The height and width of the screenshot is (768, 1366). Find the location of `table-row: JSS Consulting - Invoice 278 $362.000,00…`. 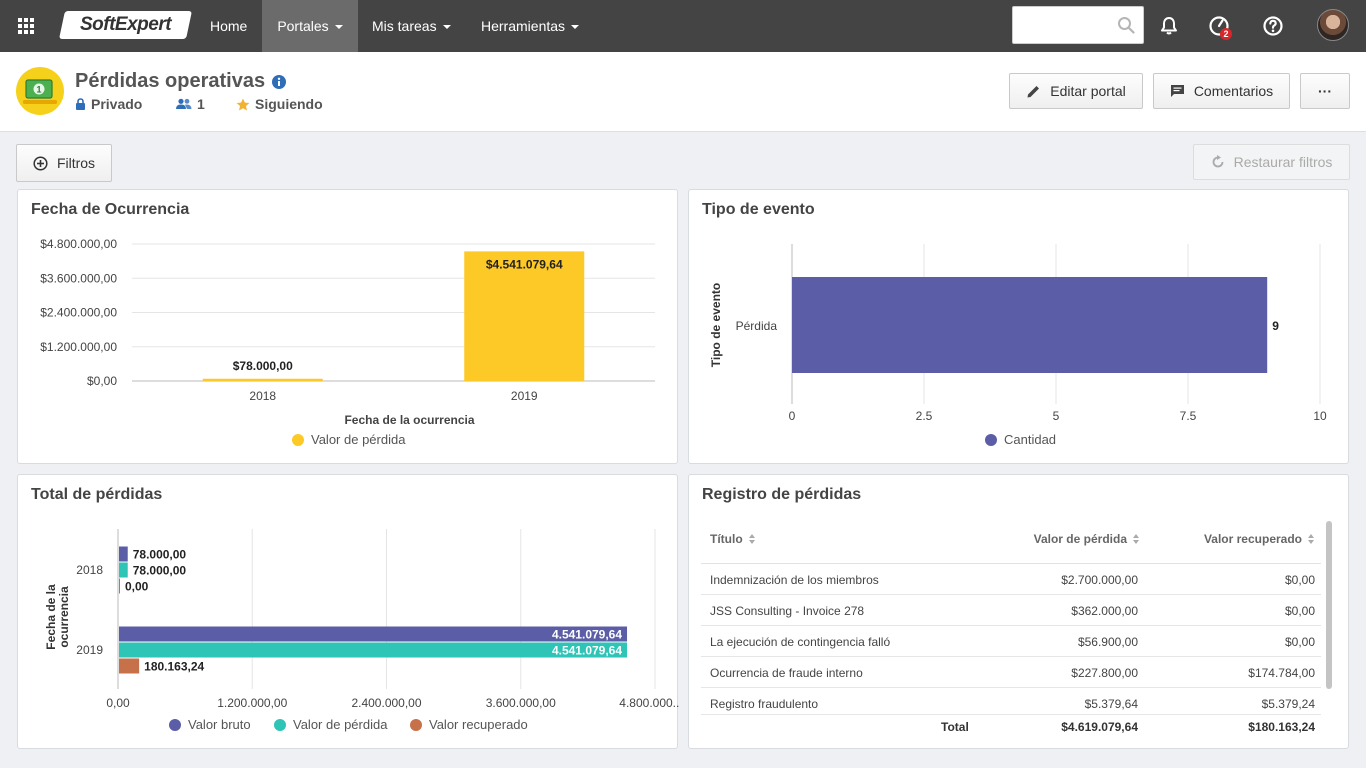

table-row: JSS Consulting - Invoice 278 $362.000,00… is located at coordinates (1011, 610).